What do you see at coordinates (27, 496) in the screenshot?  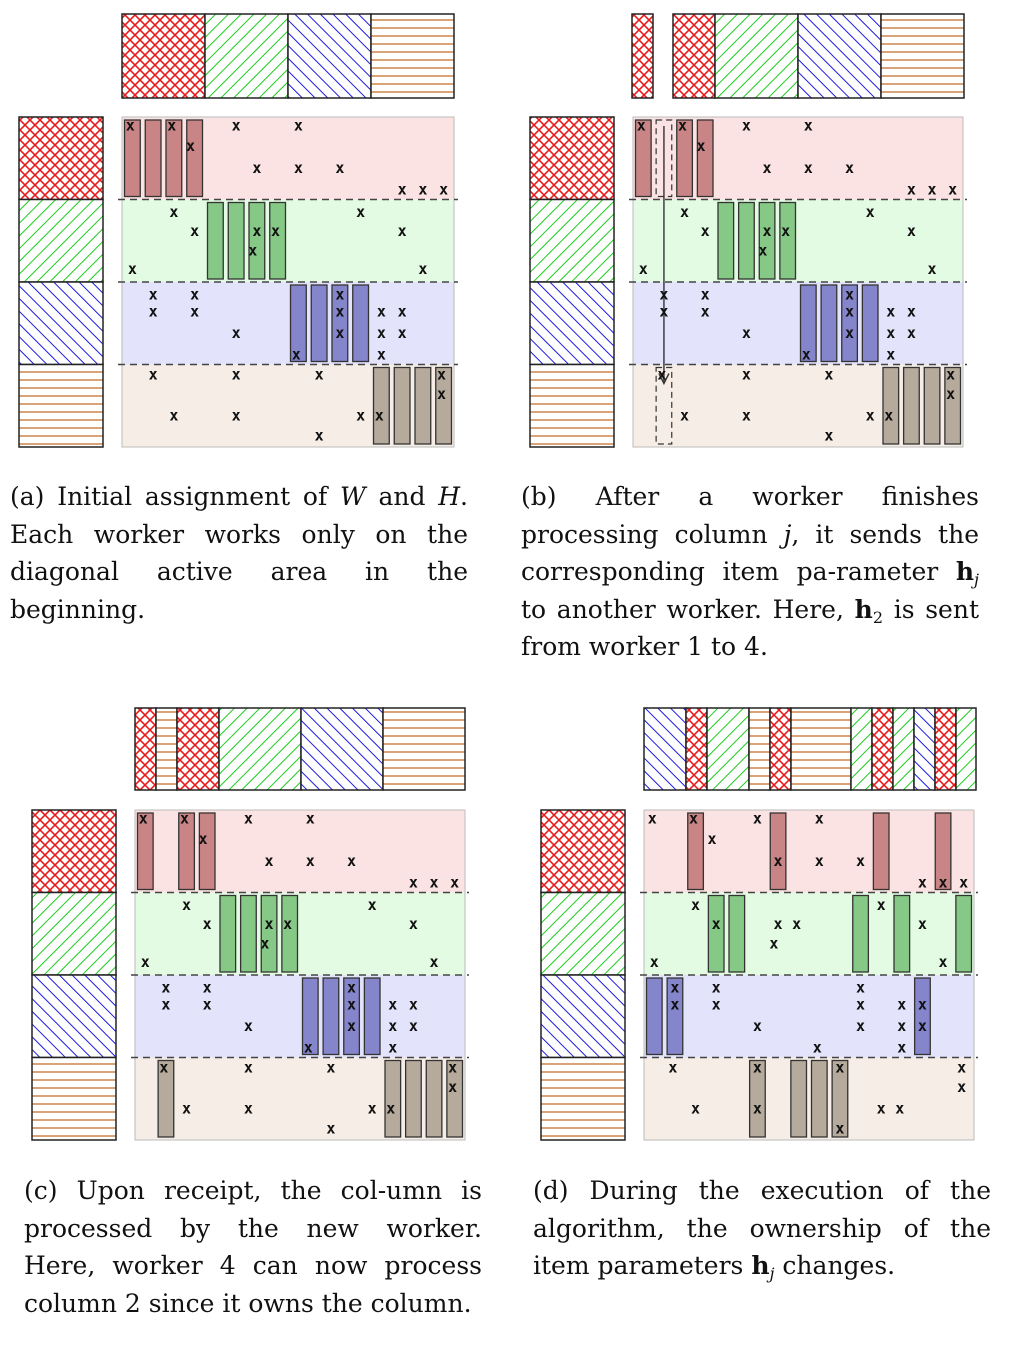 I see `caption-a-label: (a)` at bounding box center [27, 496].